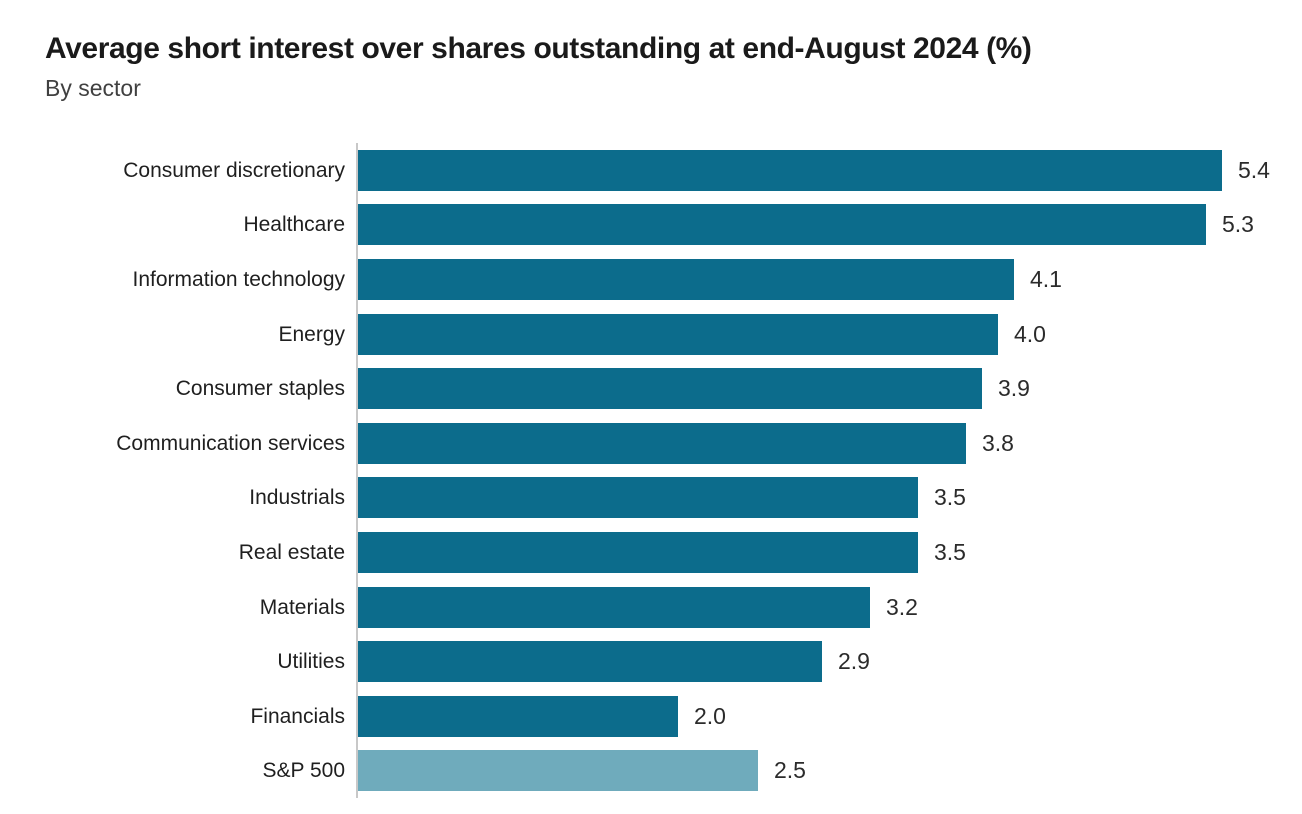  I want to click on bar-track: 4.0, so click(829, 334).